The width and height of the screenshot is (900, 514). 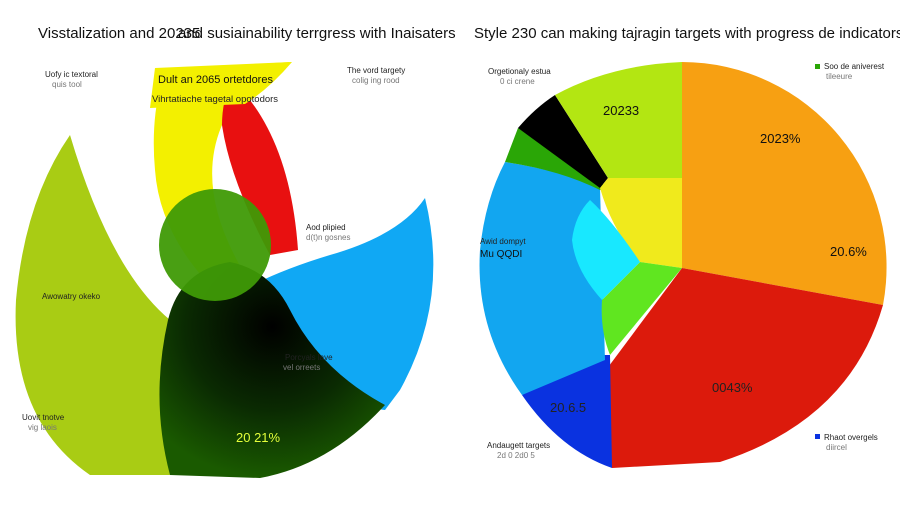 What do you see at coordinates (568, 407) in the screenshot?
I see `slice-label-blue: 20.6.5` at bounding box center [568, 407].